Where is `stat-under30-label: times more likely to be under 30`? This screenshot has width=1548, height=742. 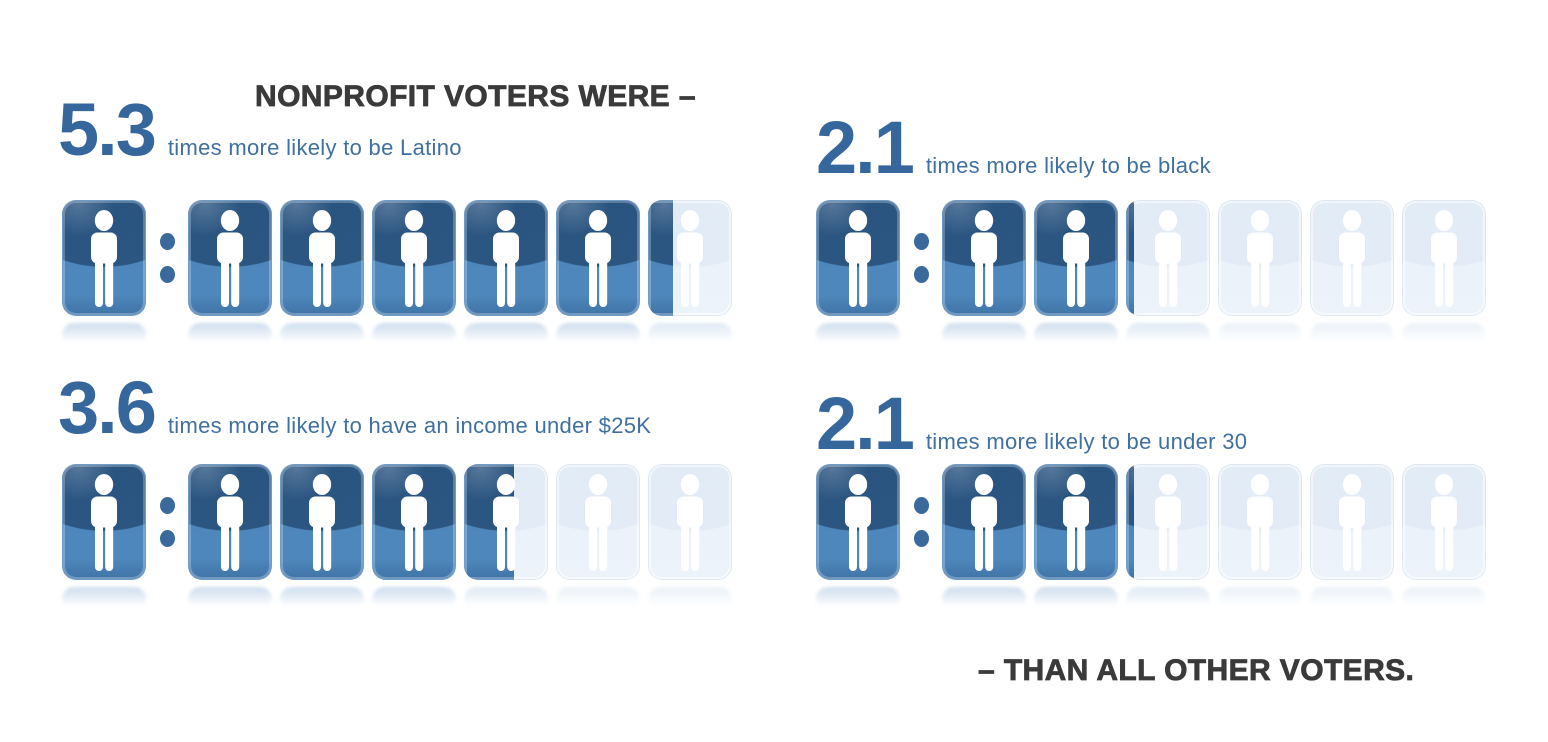
stat-under30-label: times more likely to be under 30 is located at coordinates (1086, 441).